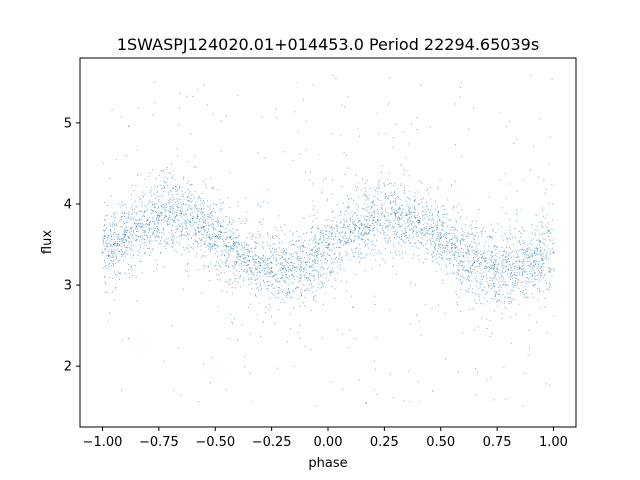  I want to click on x-tick-label: 0.75, so click(497, 442).